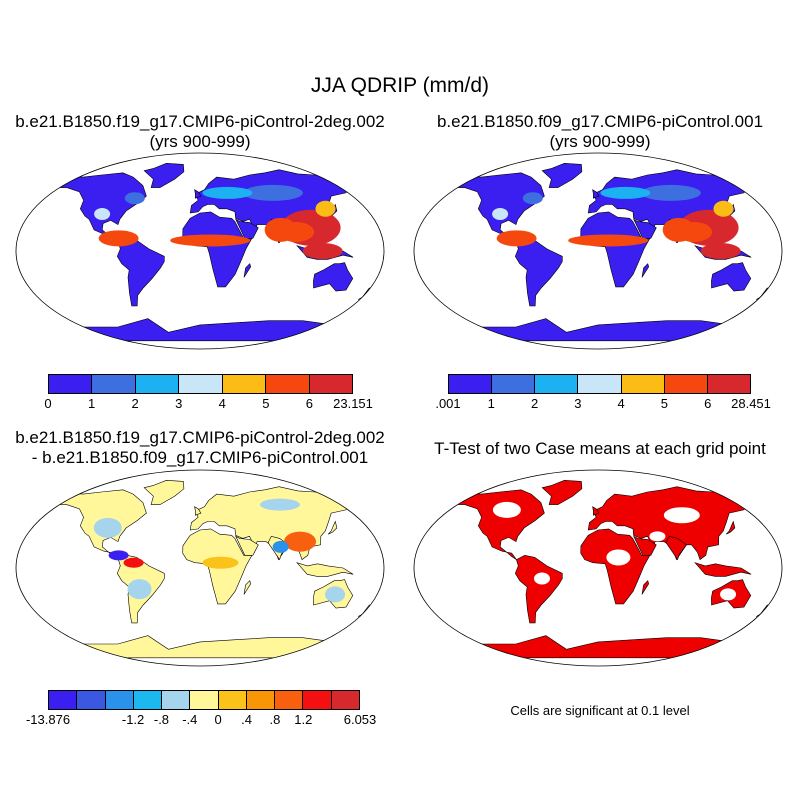  I want to click on colorbar-tick-label: .001, so click(448, 403).